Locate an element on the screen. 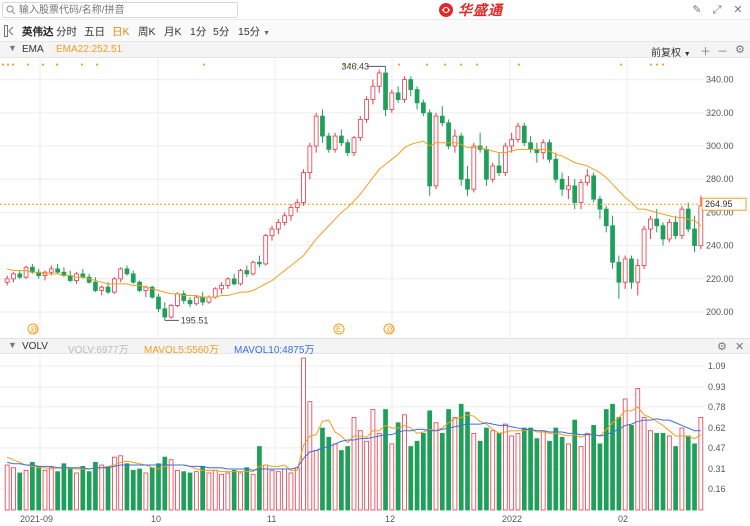 This screenshot has width=750, height=526. expand-icon: ⤢ is located at coordinates (717, 10).